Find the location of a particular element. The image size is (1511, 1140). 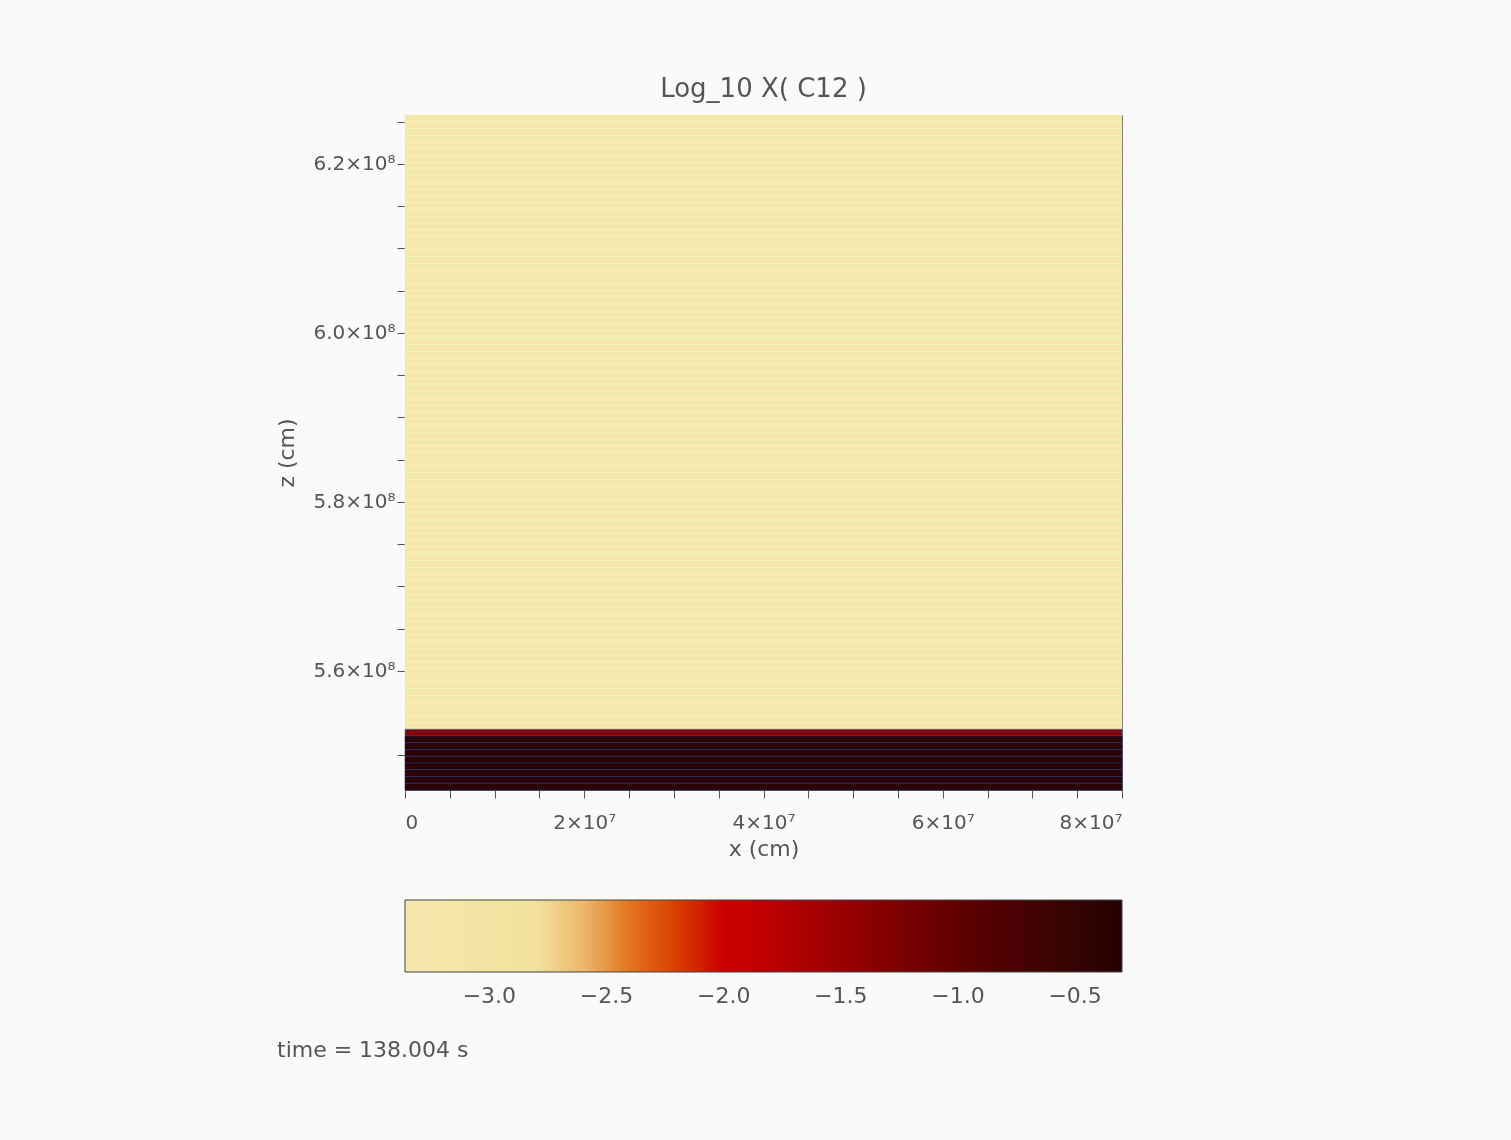

y-tick-label: 5.8×10⁸ is located at coordinates (354, 501).